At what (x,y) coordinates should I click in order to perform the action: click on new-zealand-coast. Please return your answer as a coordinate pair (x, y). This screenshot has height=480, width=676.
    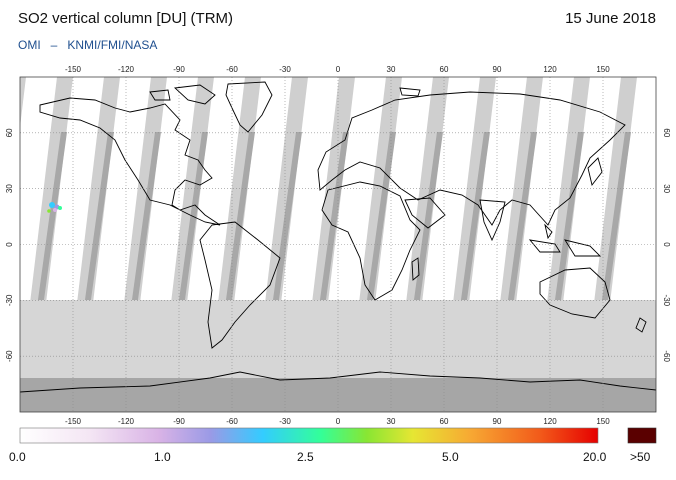
    Looking at the image, I should click on (641, 325).